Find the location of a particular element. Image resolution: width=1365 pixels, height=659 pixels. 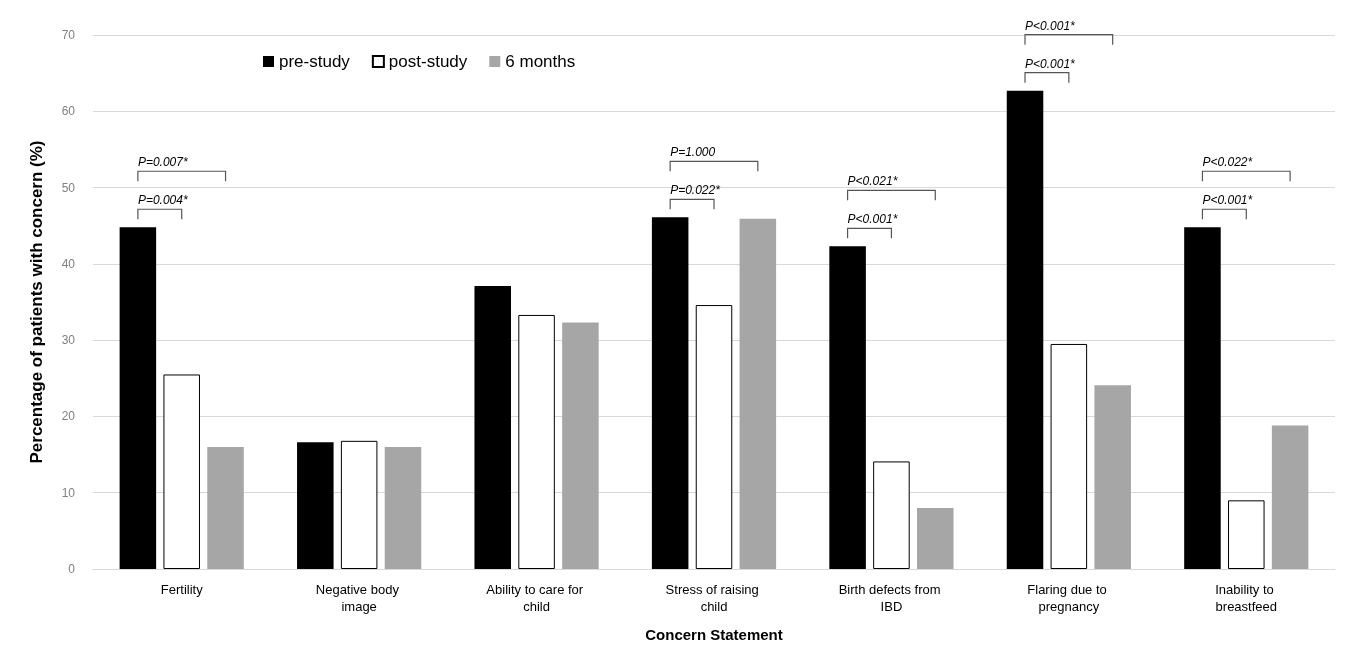

legend-label: pre-study is located at coordinates (315, 61).